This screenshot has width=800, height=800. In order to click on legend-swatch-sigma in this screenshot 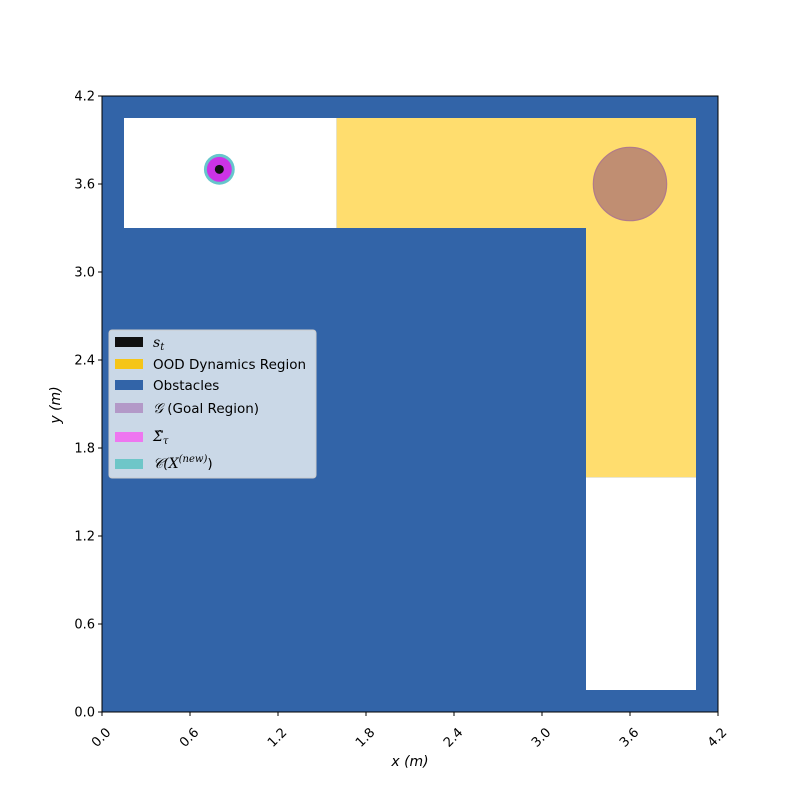, I will do `click(129, 437)`.